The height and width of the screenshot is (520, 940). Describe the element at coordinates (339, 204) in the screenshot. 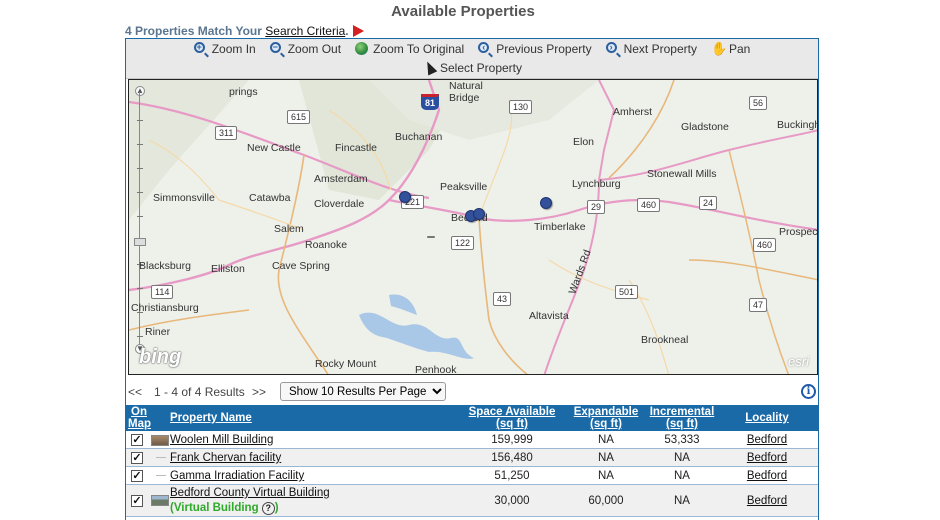

I see `map-place-label: Cloverdale` at that location.